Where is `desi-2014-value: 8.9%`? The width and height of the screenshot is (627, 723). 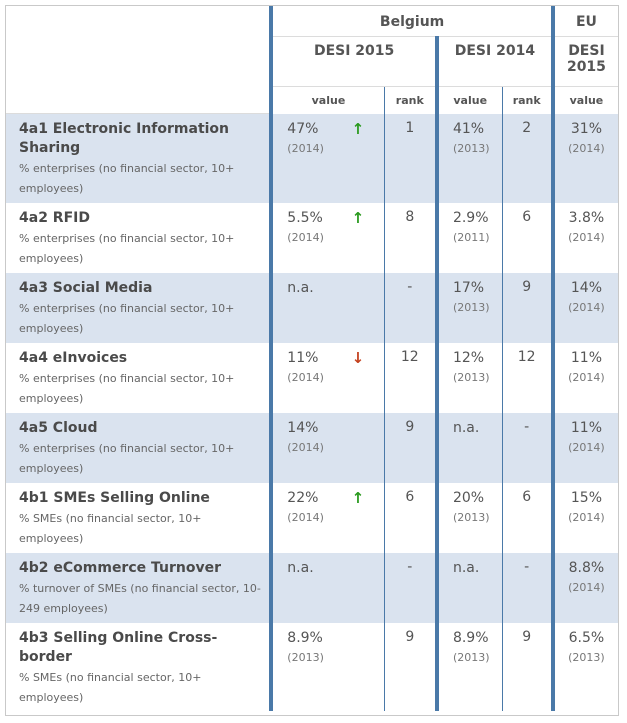
desi-2014-value: 8.9% is located at coordinates (470, 637).